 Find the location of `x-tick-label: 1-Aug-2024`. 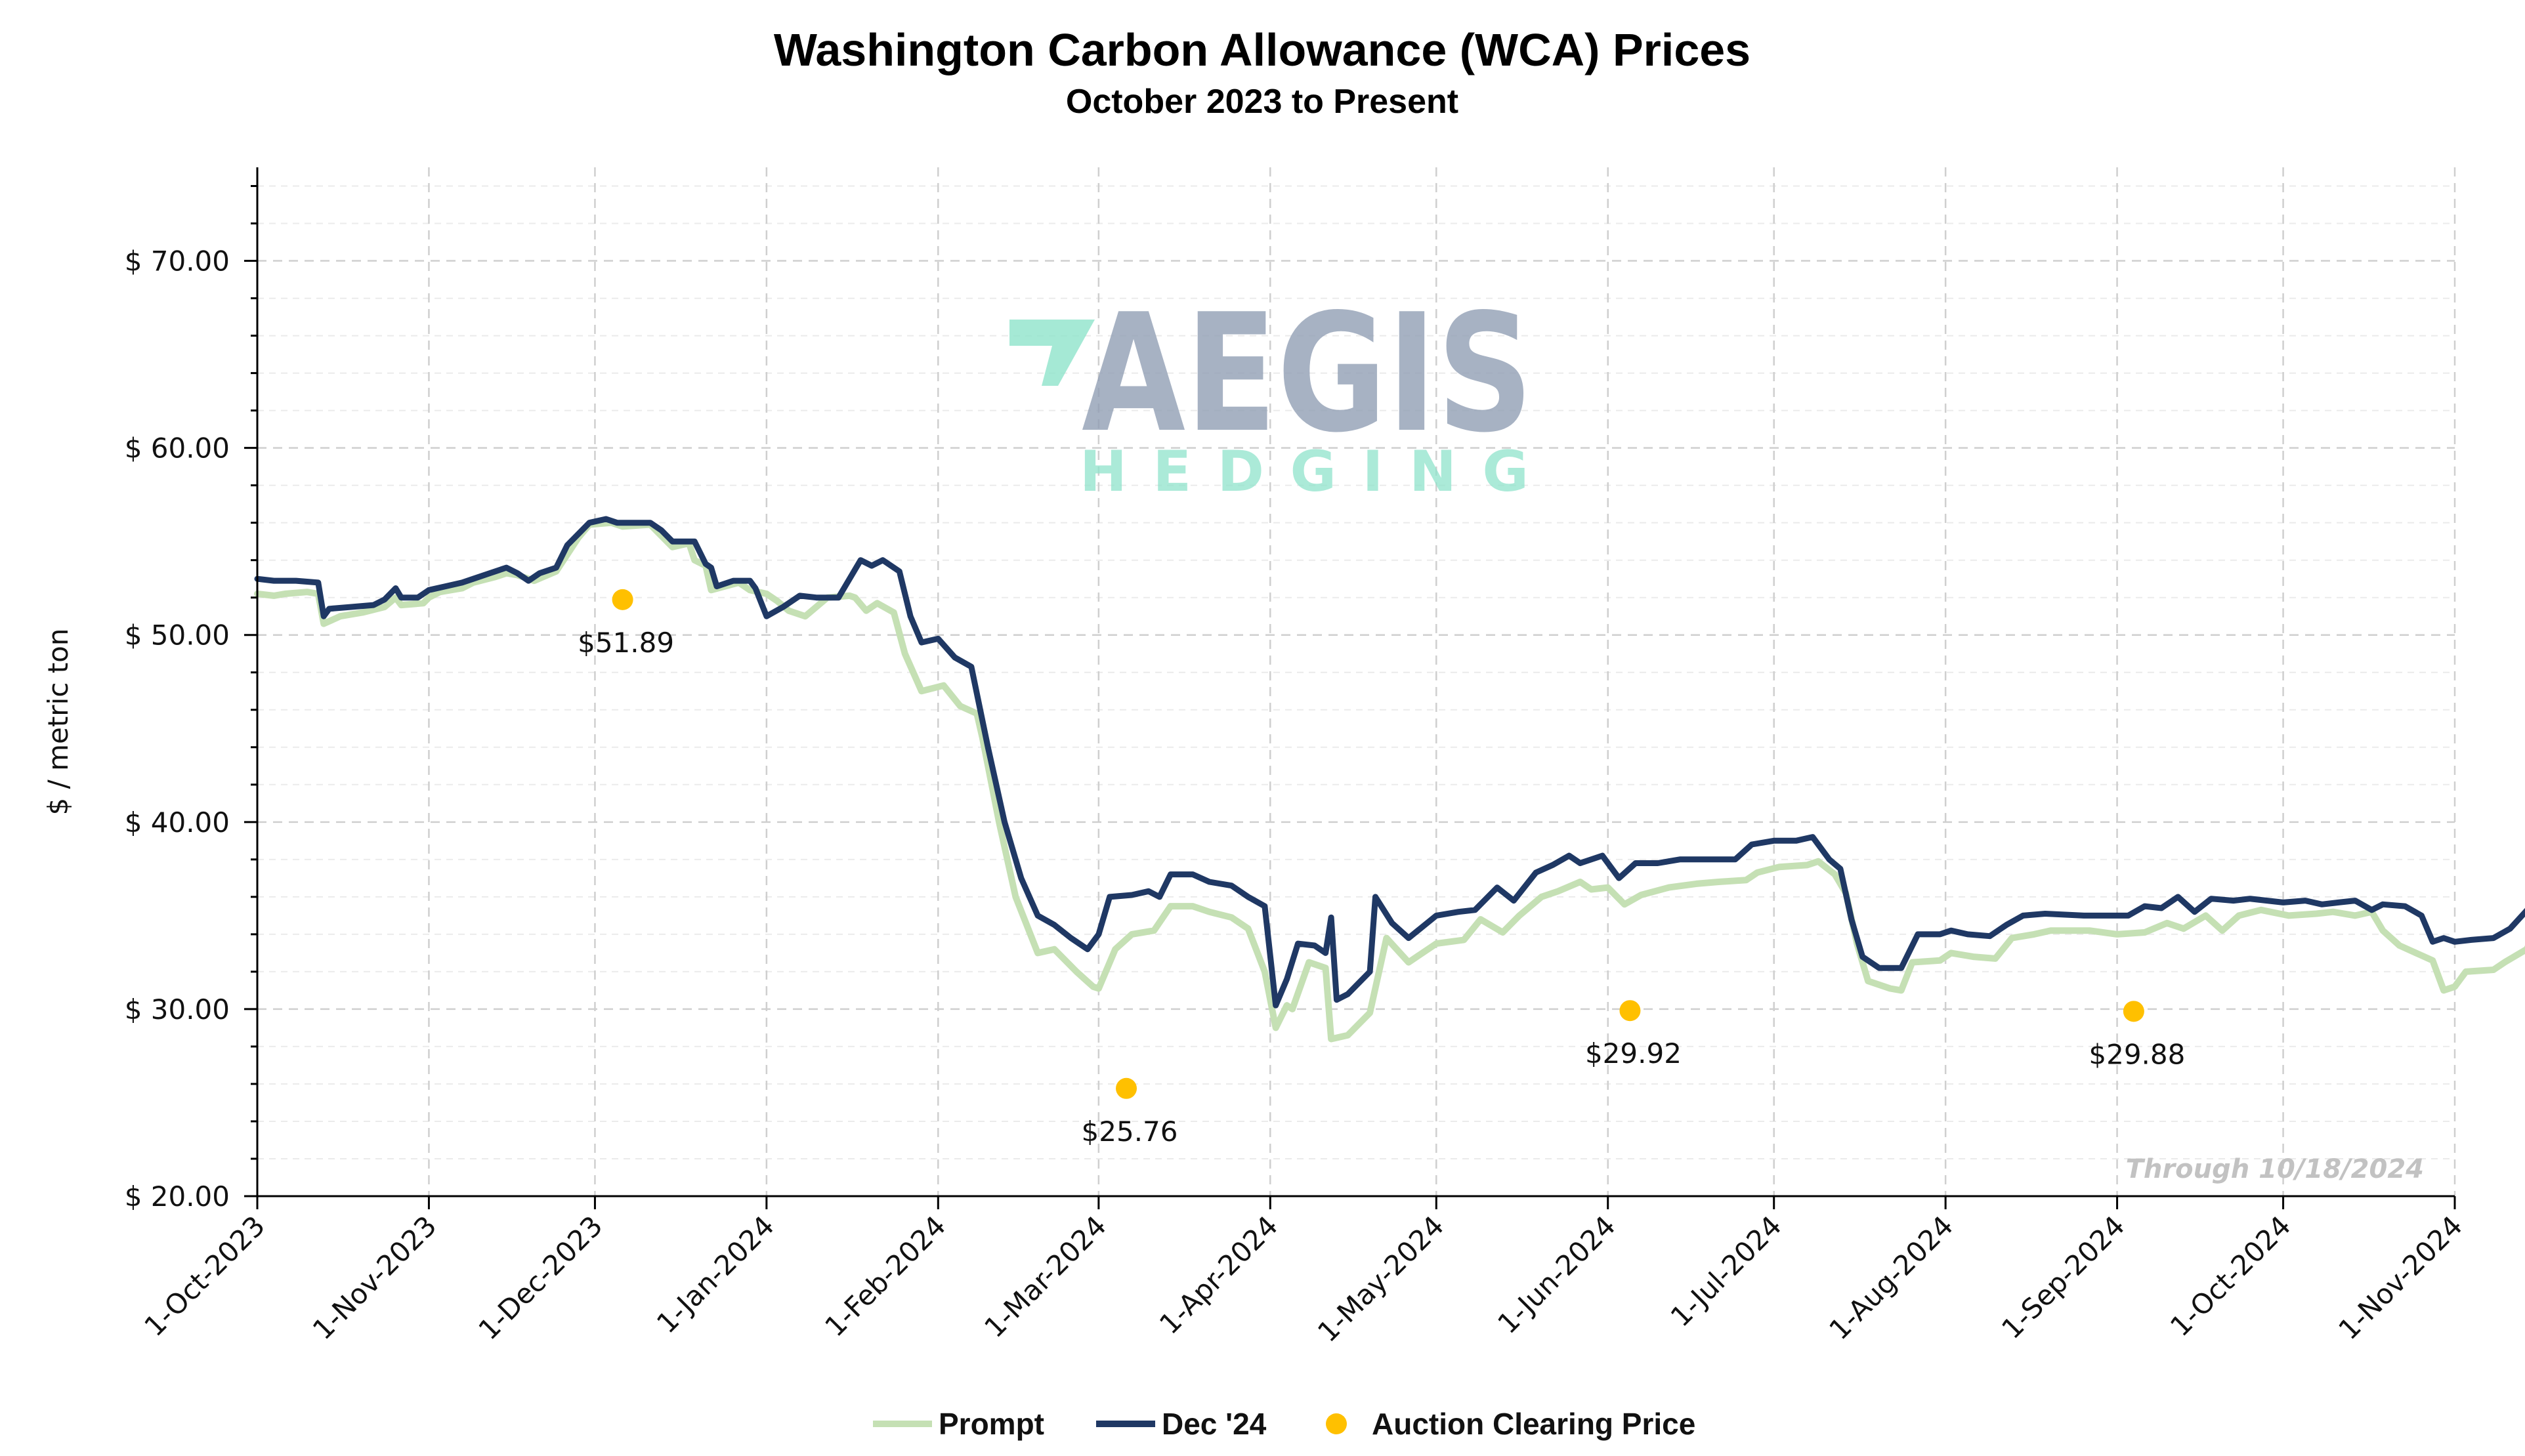

x-tick-label: 1-Aug-2024 is located at coordinates (1891, 1277).